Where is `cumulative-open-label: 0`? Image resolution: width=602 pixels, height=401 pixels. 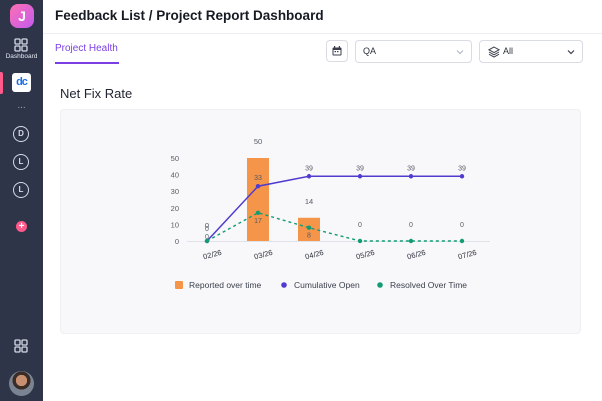
cumulative-open-label: 0 is located at coordinates (207, 229).